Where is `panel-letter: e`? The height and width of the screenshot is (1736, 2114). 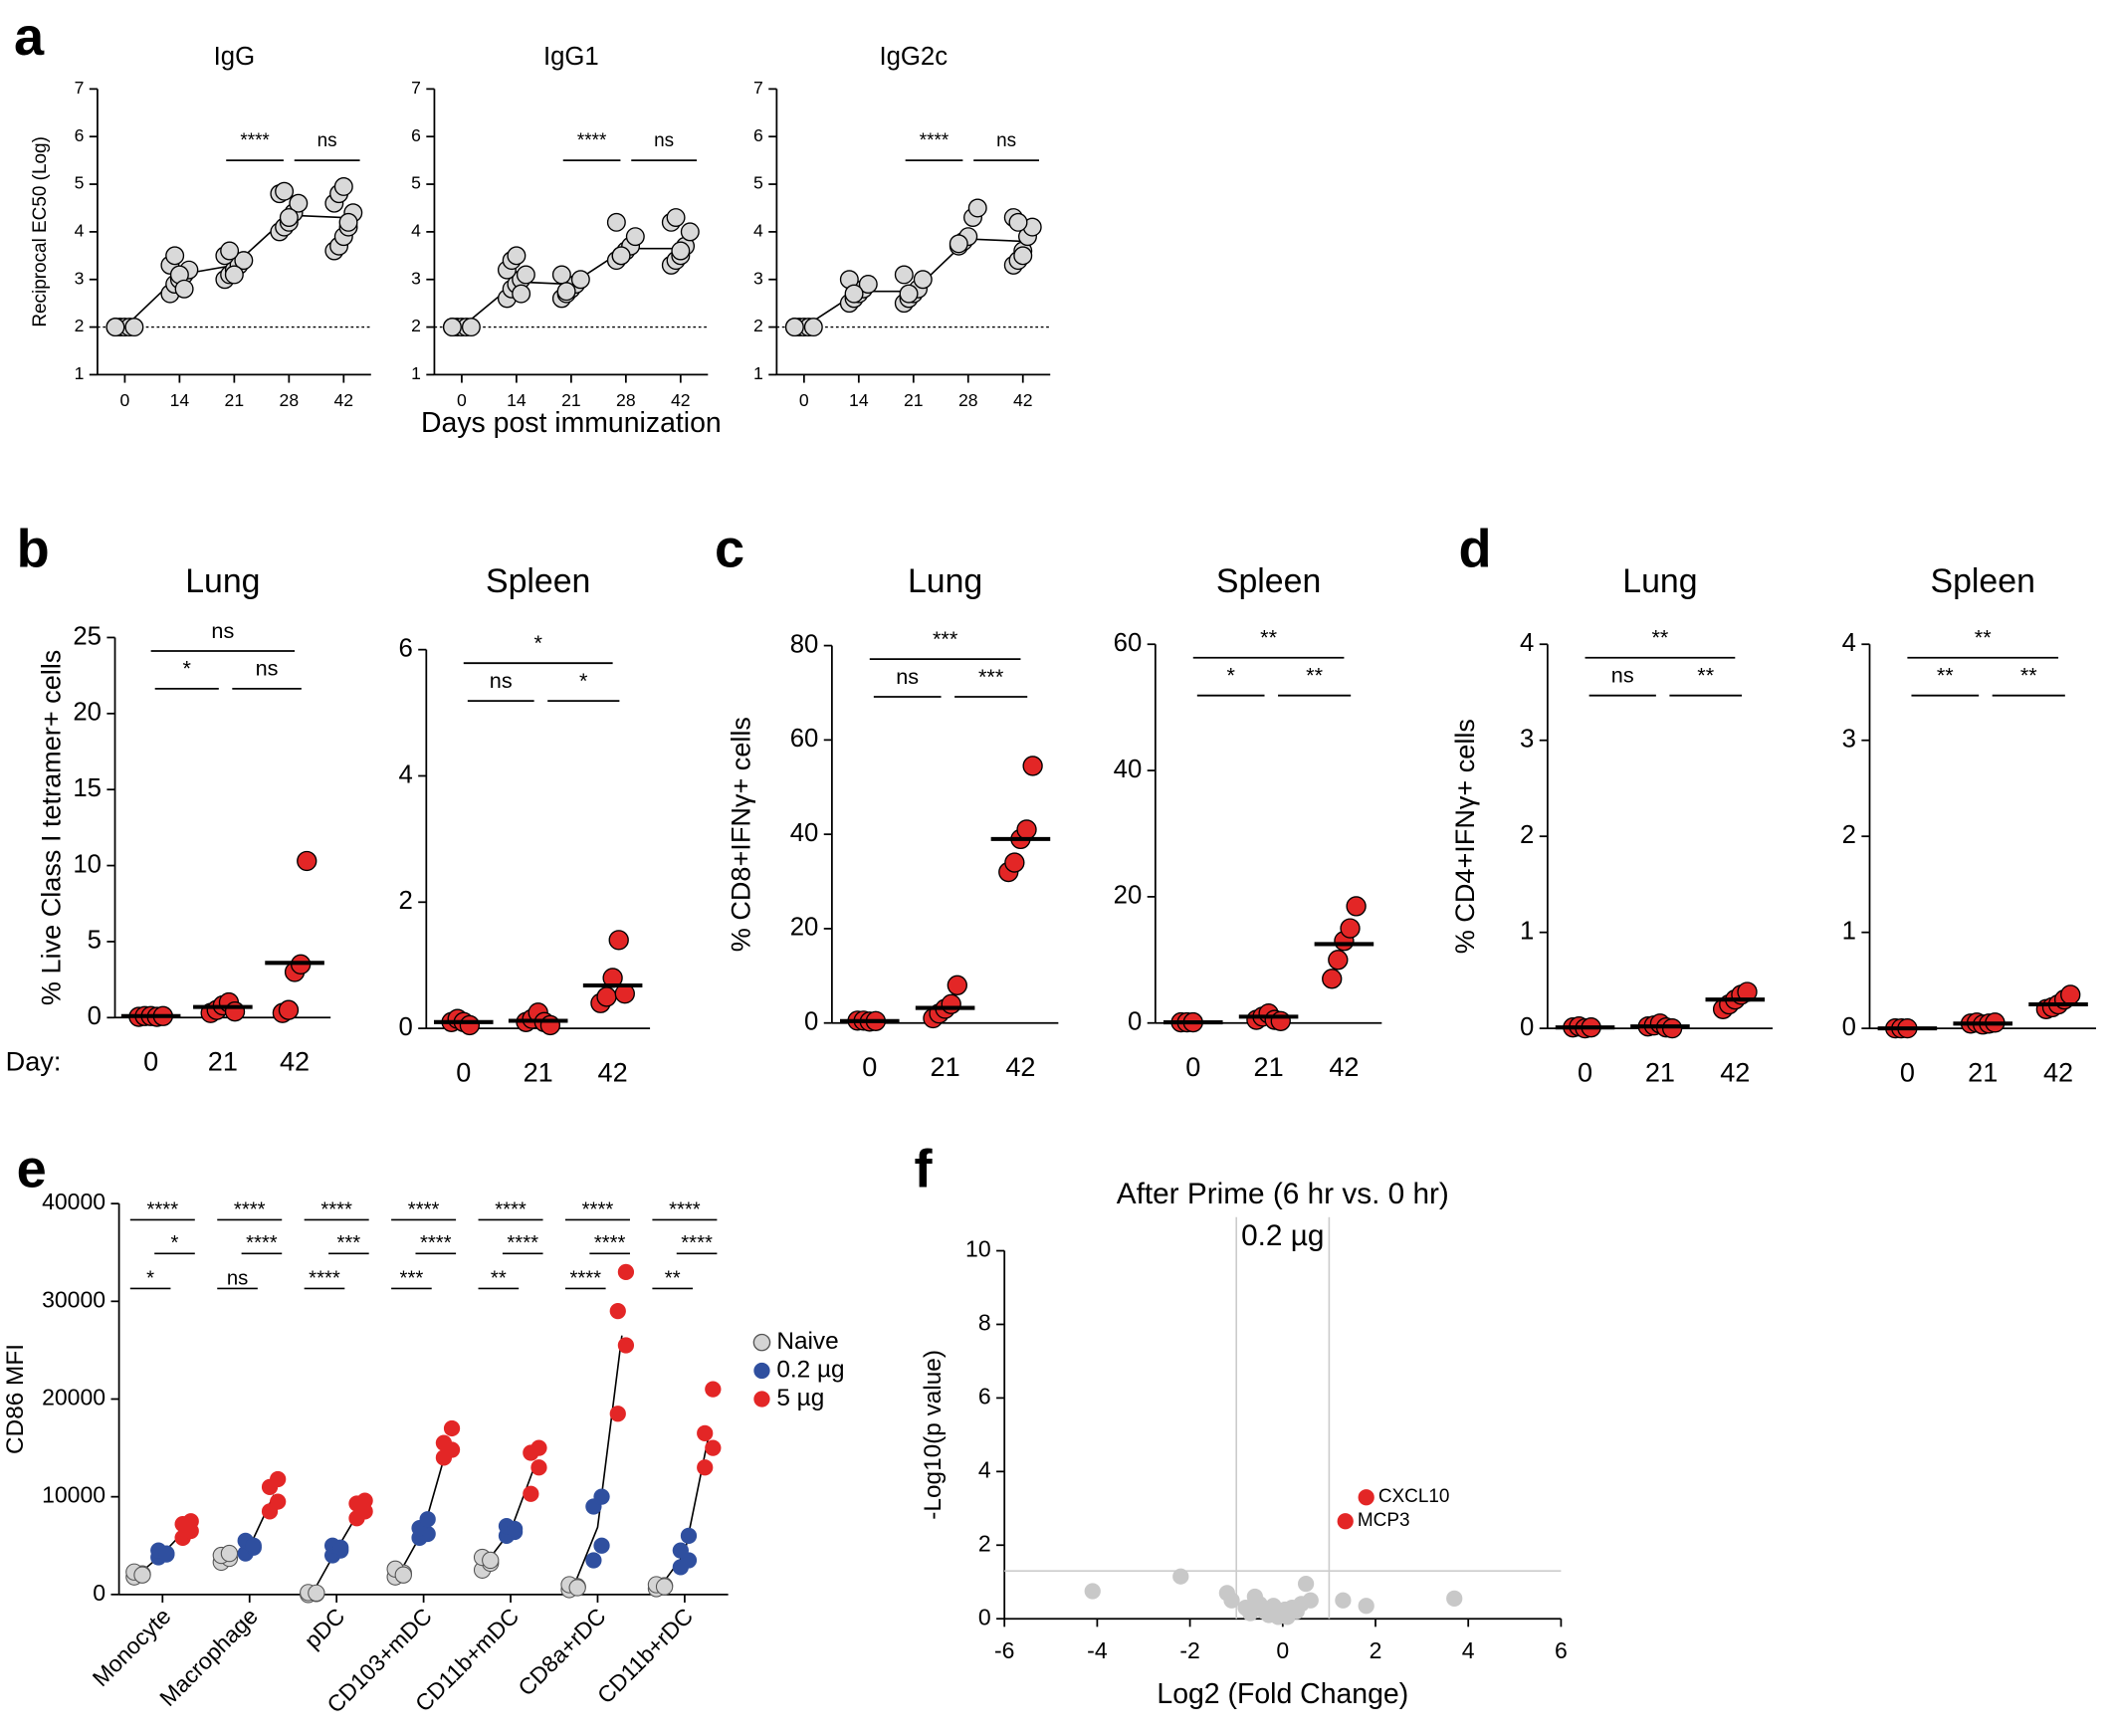 panel-letter: e is located at coordinates (32, 1169).